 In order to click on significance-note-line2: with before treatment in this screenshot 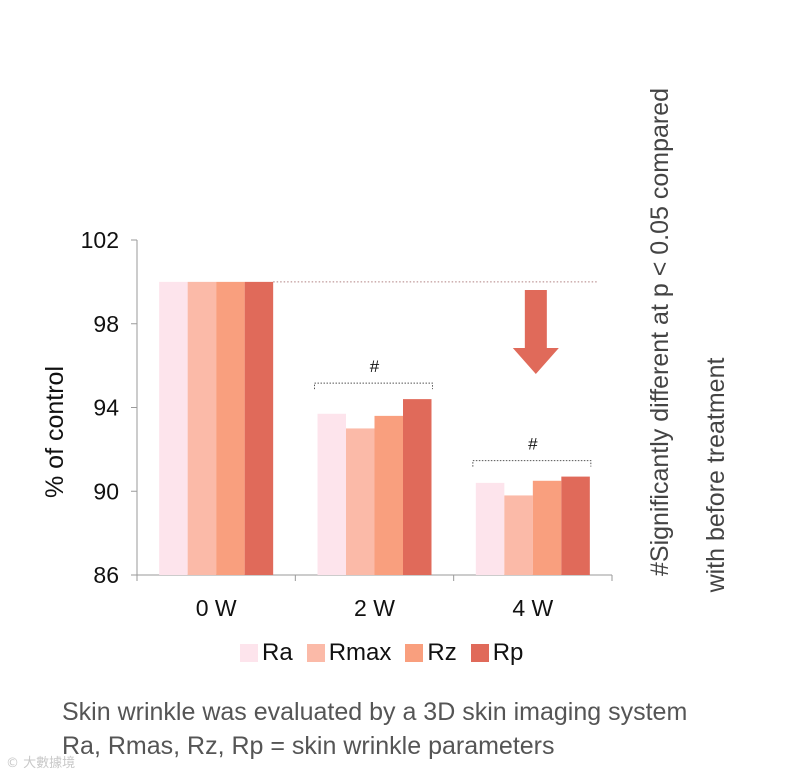, I will do `click(716, 476)`.